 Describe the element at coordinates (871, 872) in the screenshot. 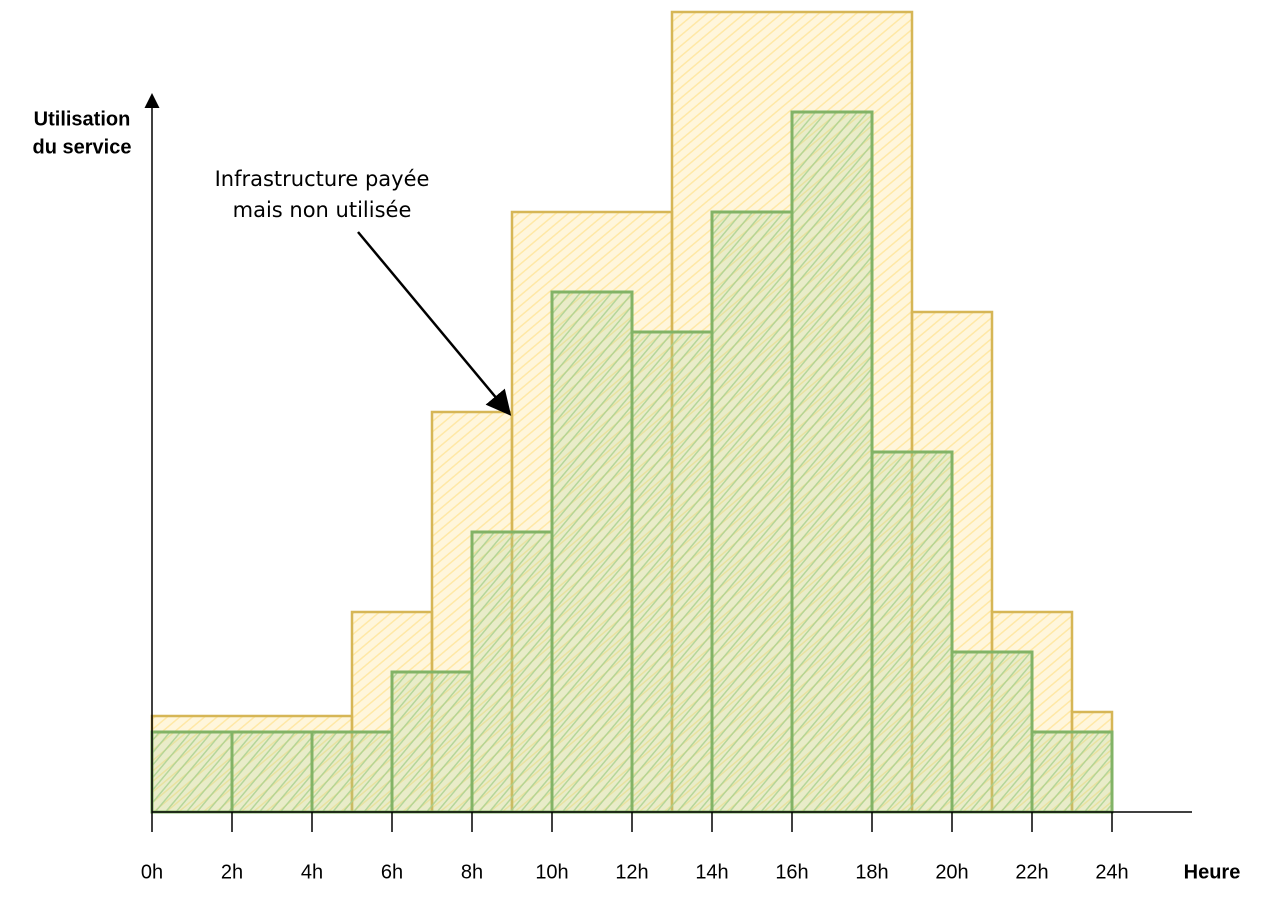

I see `x-tick-label: 18h` at that location.